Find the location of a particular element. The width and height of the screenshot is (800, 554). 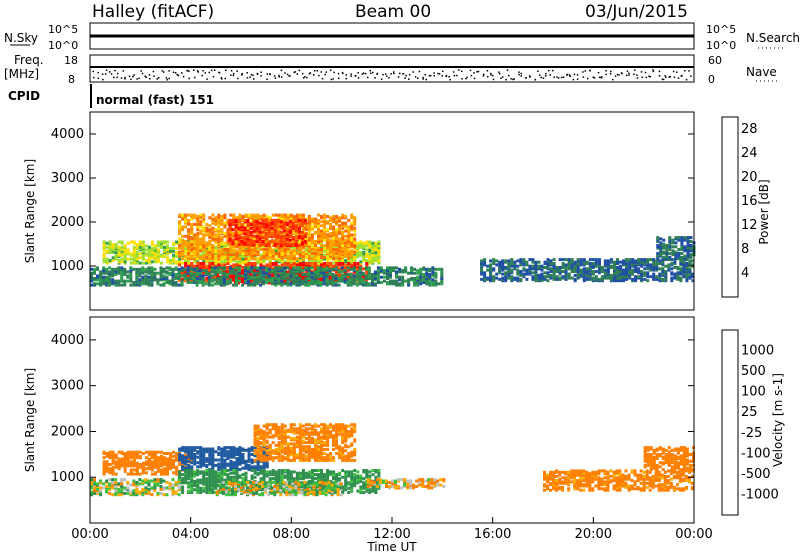

nsky-tick-bottom: 10^0 is located at coordinates (63, 45).